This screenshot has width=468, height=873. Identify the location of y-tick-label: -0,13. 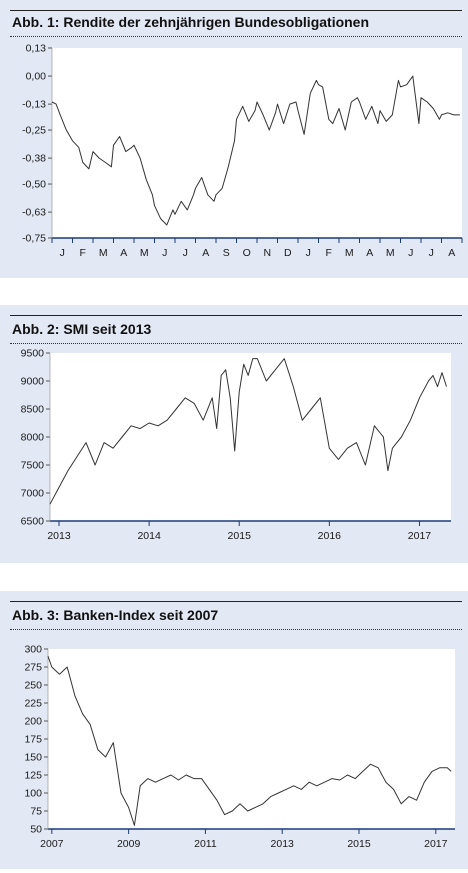
(34, 105).